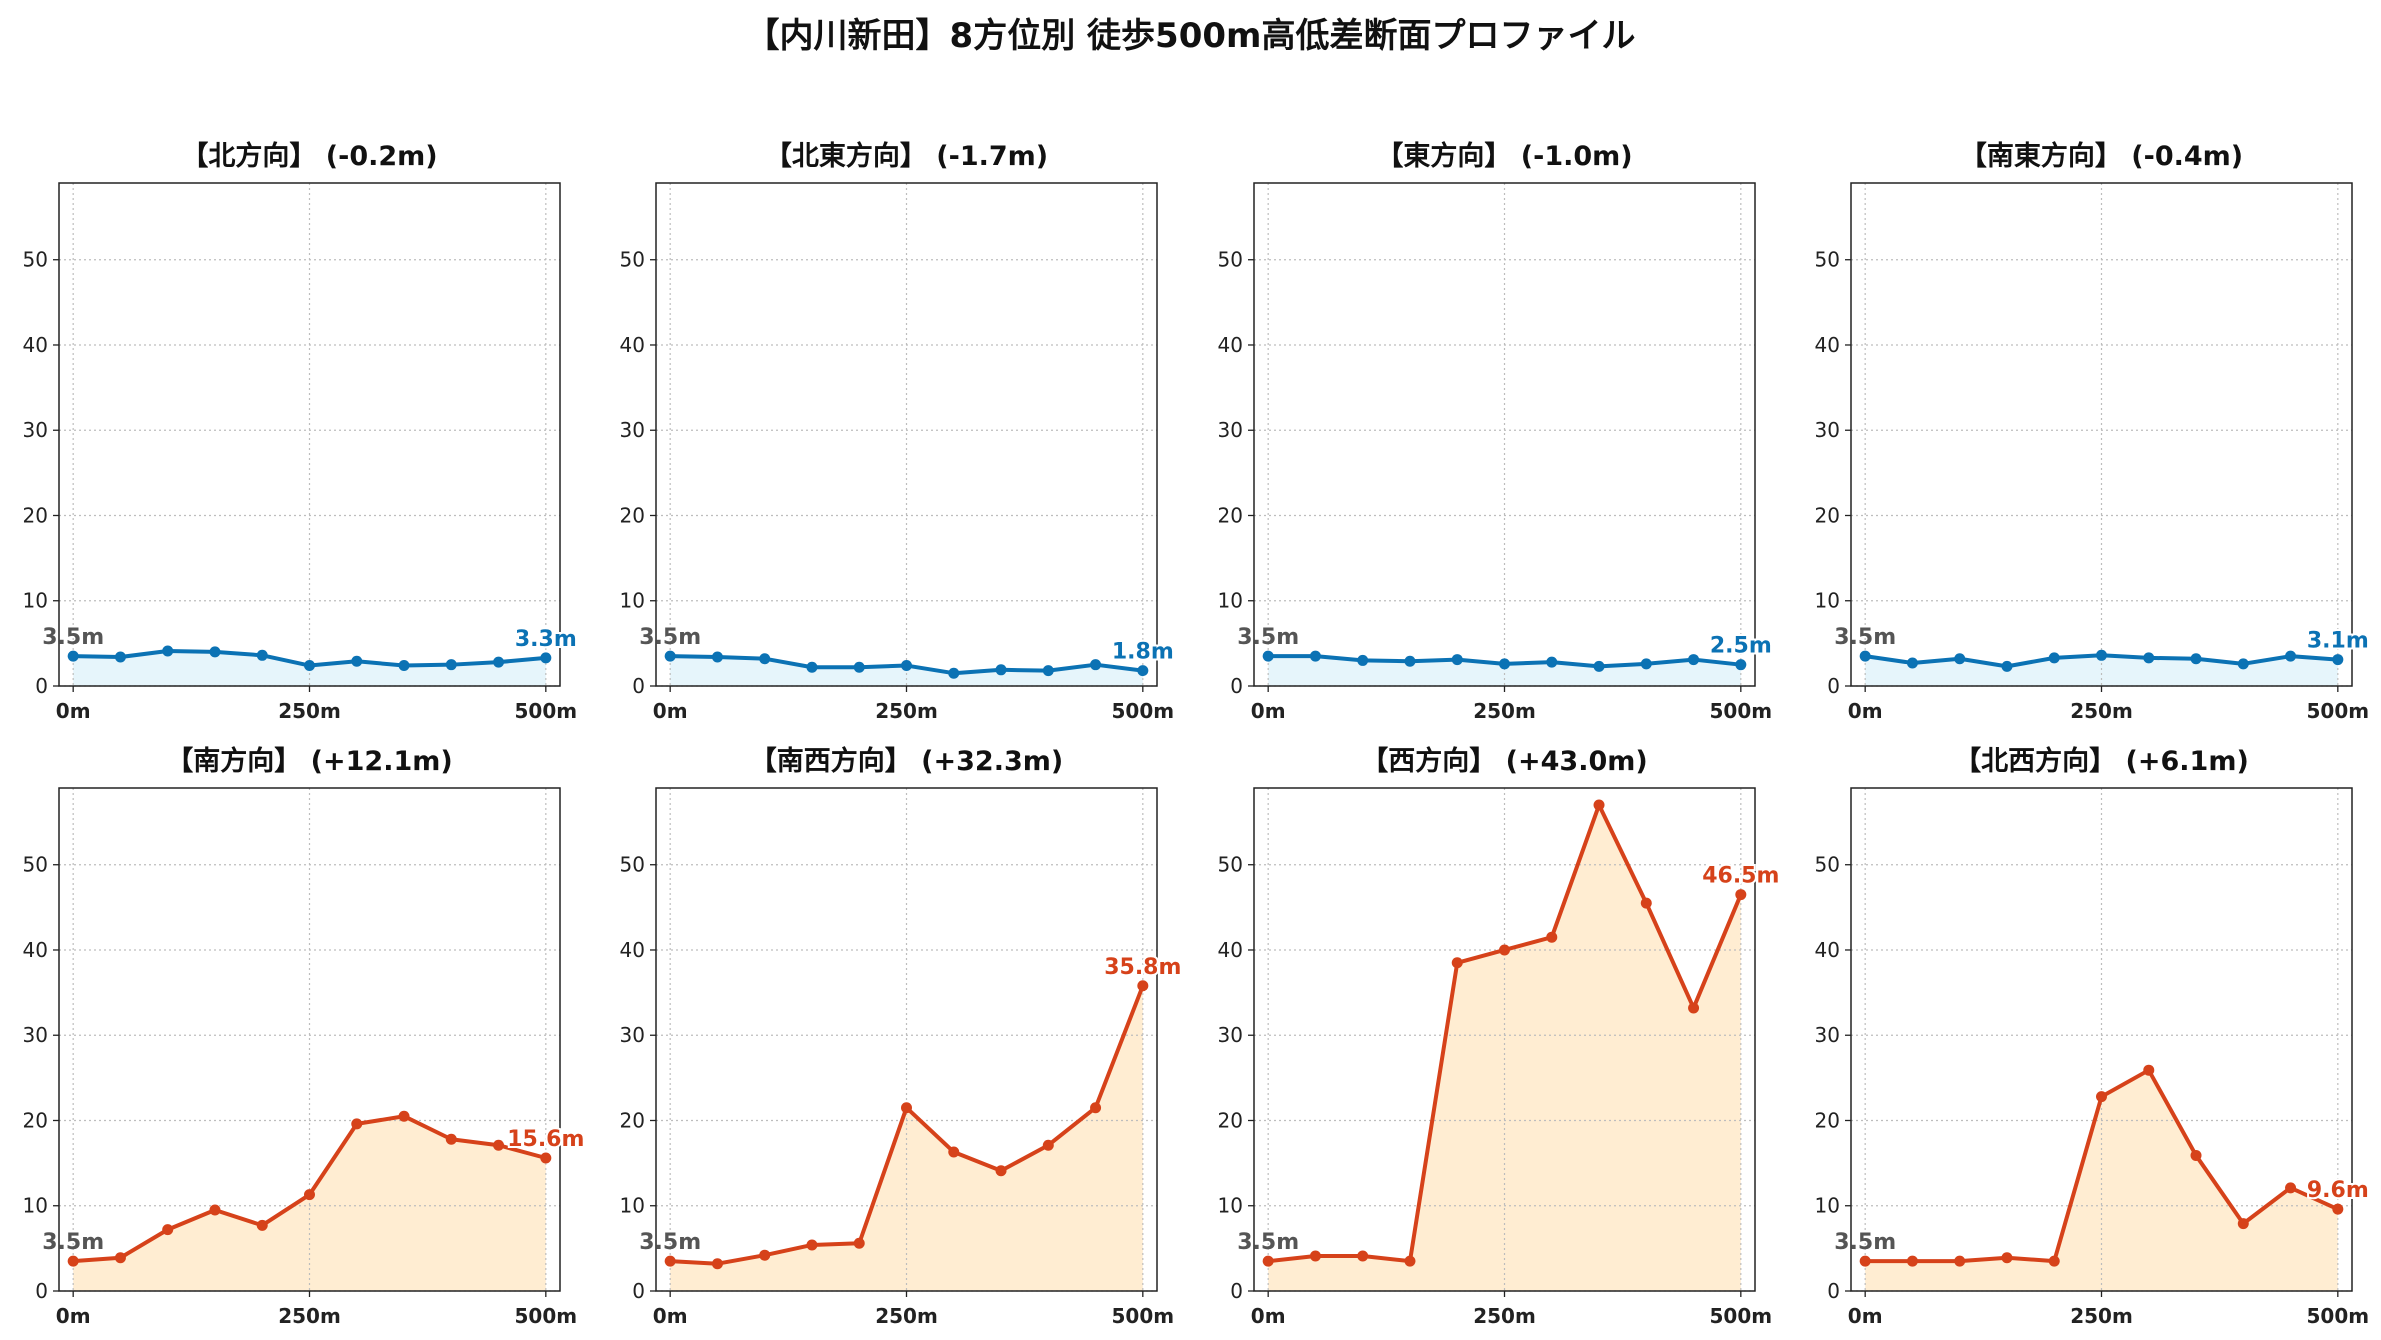 The image size is (2381, 1340). I want to click on panel-title: 【北東方向】 (-1.7m), so click(906, 156).